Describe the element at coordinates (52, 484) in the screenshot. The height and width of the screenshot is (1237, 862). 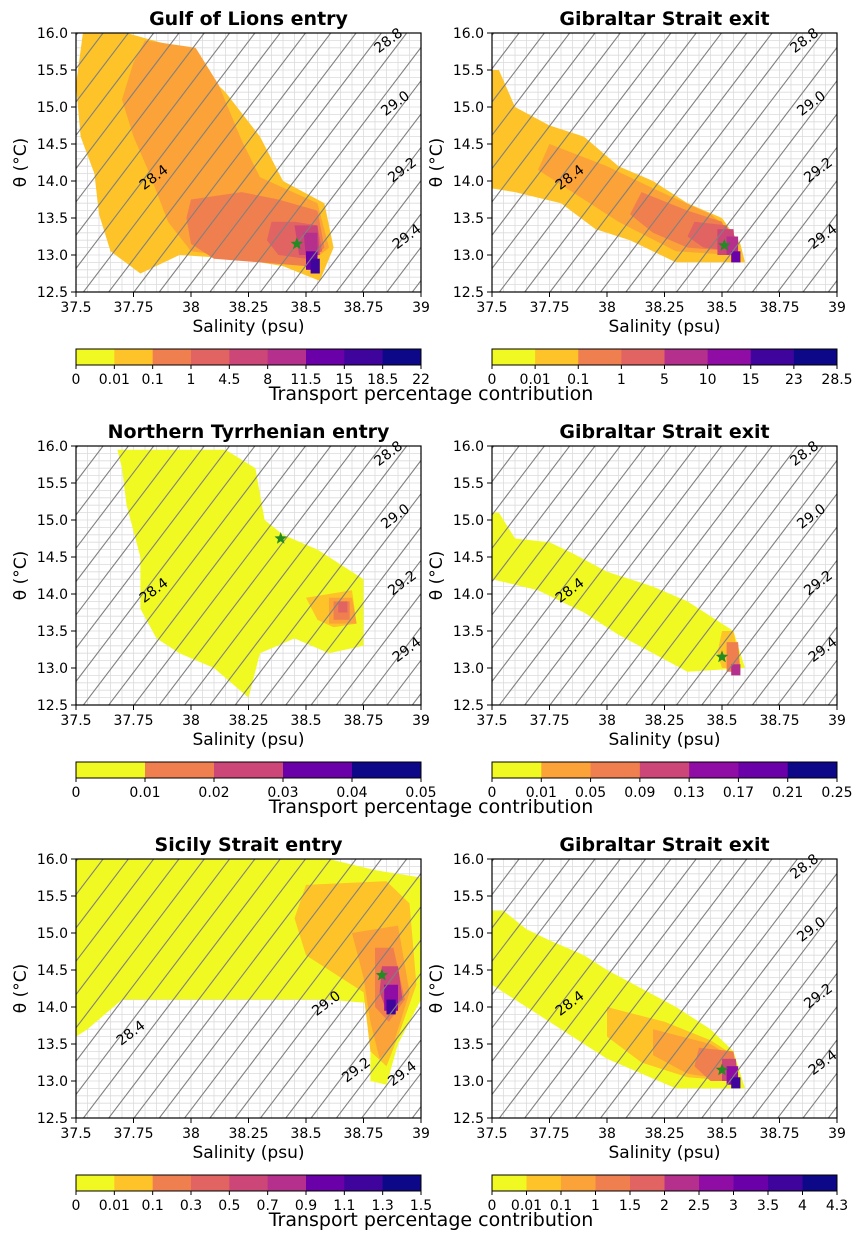
I see `y-tick-label: 15.5` at that location.